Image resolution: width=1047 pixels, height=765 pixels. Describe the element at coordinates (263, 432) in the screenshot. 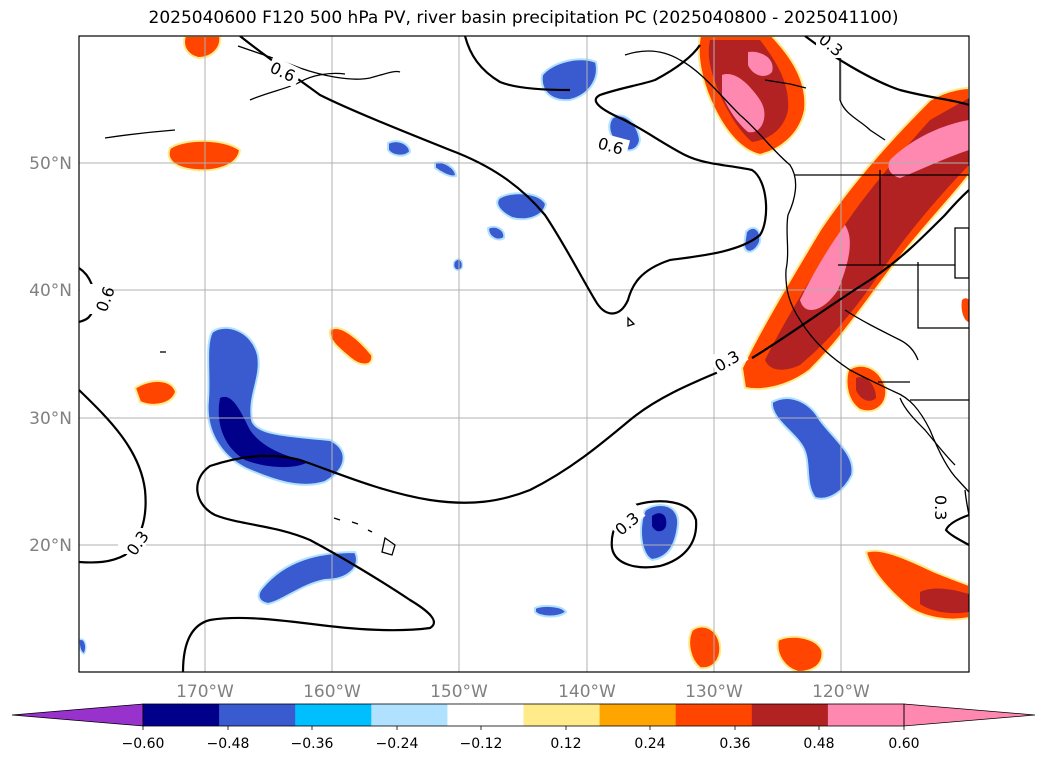

I see `neg-patch-core` at that location.